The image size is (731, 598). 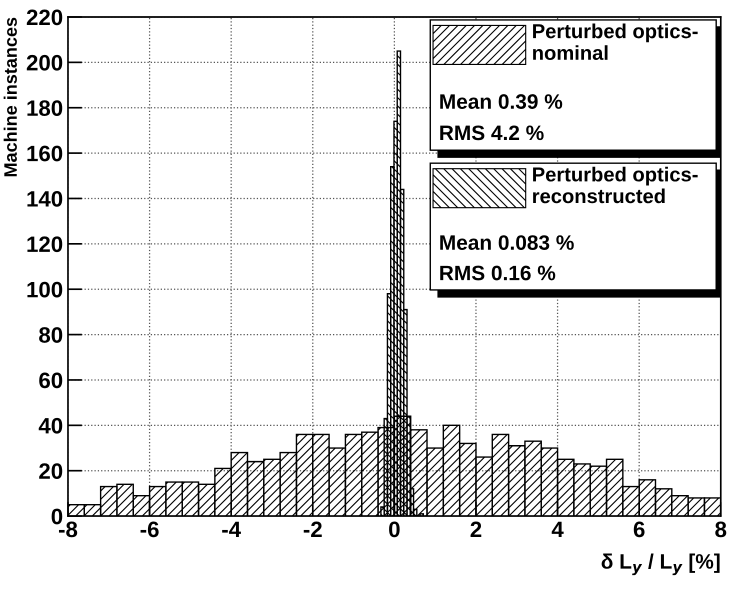 I want to click on annotation: RMS 0.16 %, so click(x=498, y=273).